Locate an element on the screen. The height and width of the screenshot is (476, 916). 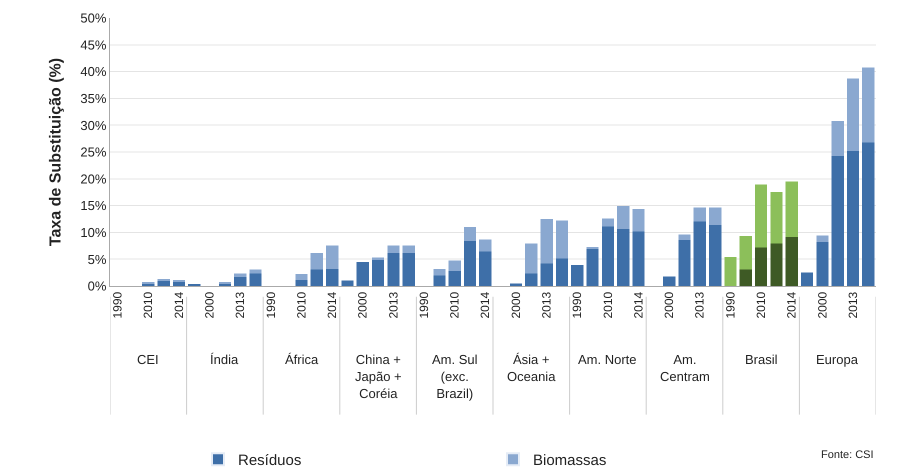
source-note: Fonte: CSI is located at coordinates (847, 455).